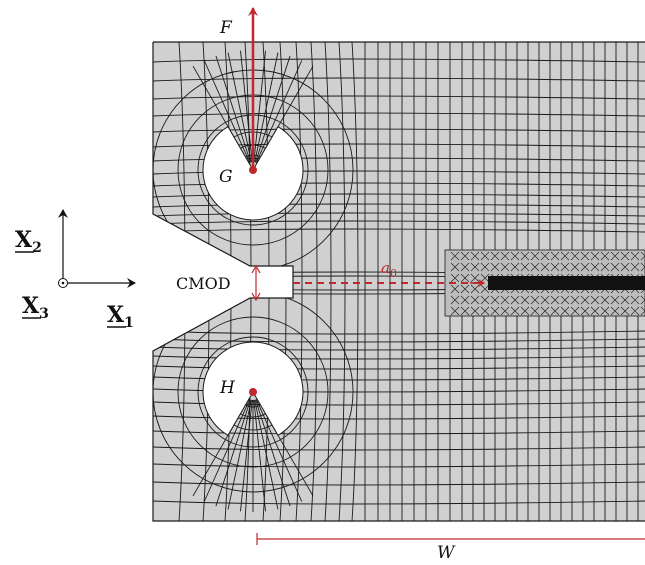  What do you see at coordinates (256, 297) in the screenshot?
I see `cmod-arrow-head-bottom` at bounding box center [256, 297].